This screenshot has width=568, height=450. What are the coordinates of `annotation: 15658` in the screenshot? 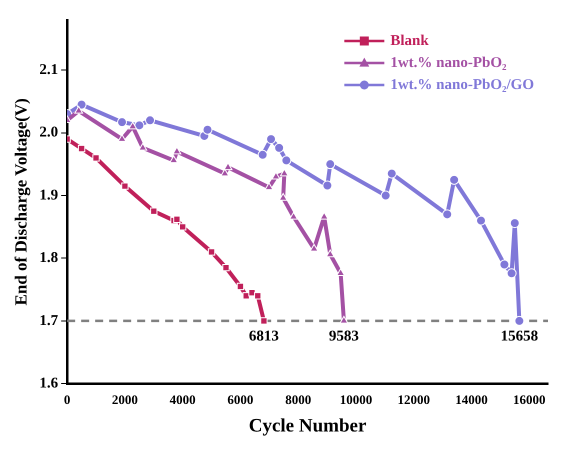 It's located at (519, 336).